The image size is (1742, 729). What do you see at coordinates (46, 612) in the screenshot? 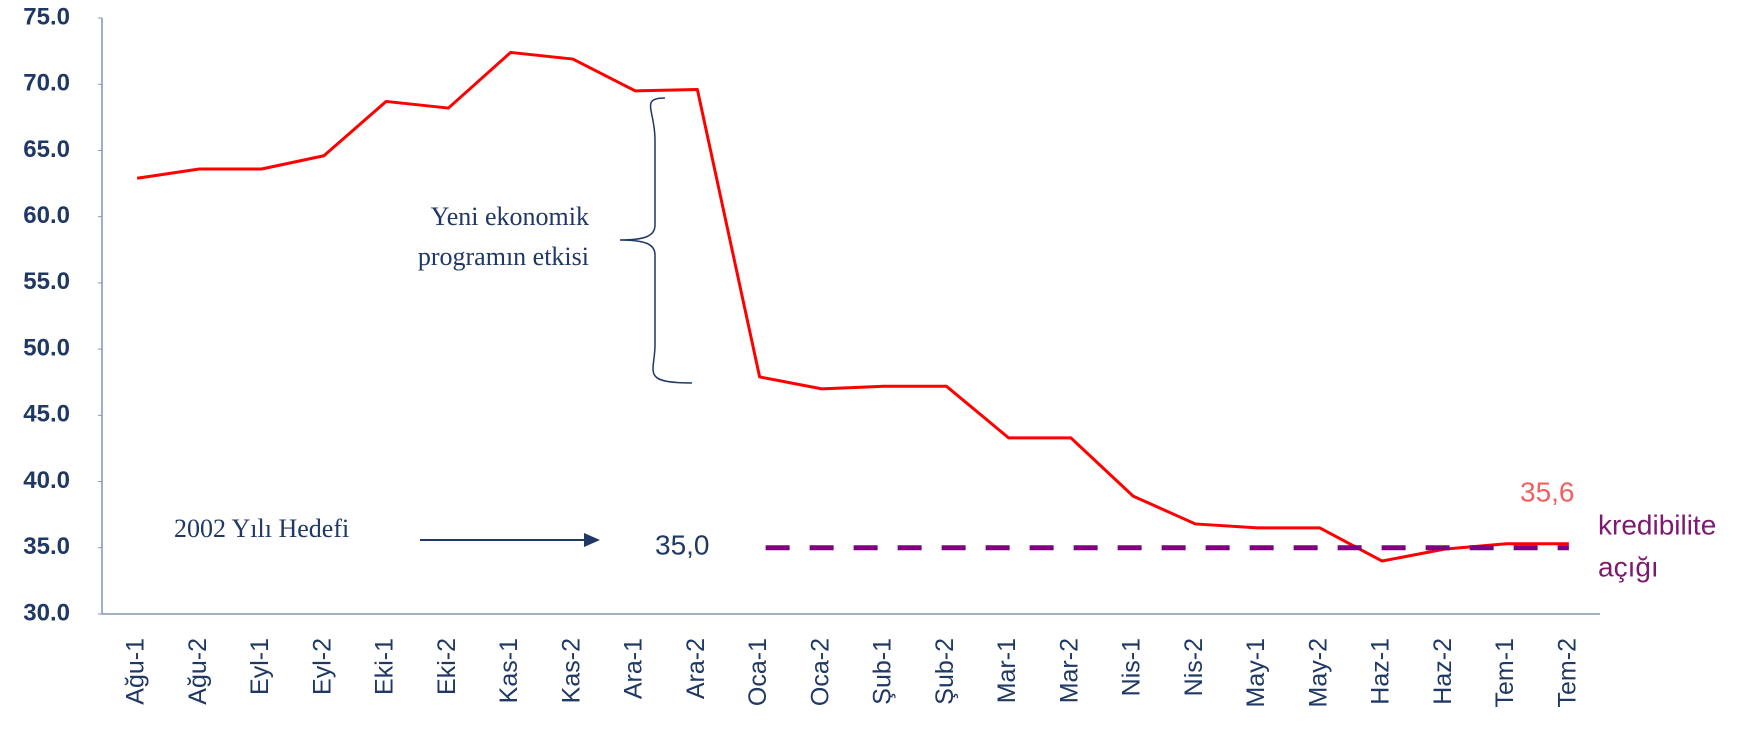
I see `y-tick-label: 30.0` at bounding box center [46, 612].